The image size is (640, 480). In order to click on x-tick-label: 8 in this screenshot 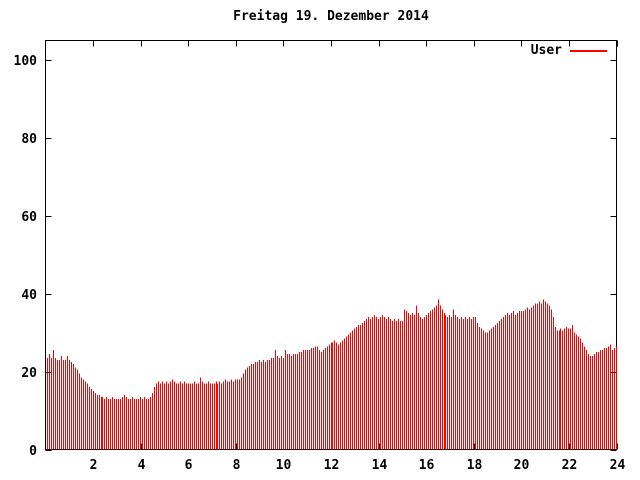, I will do `click(237, 465)`.